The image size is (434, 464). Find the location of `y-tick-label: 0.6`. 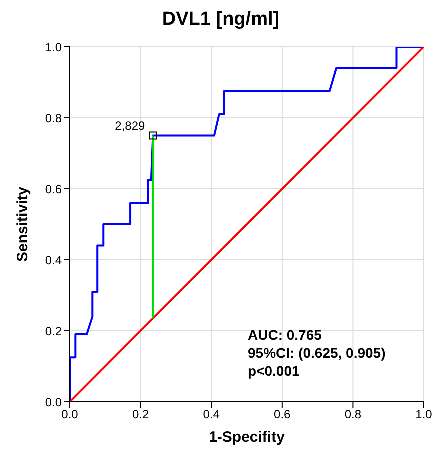

y-tick-label: 0.6 is located at coordinates (53, 189).